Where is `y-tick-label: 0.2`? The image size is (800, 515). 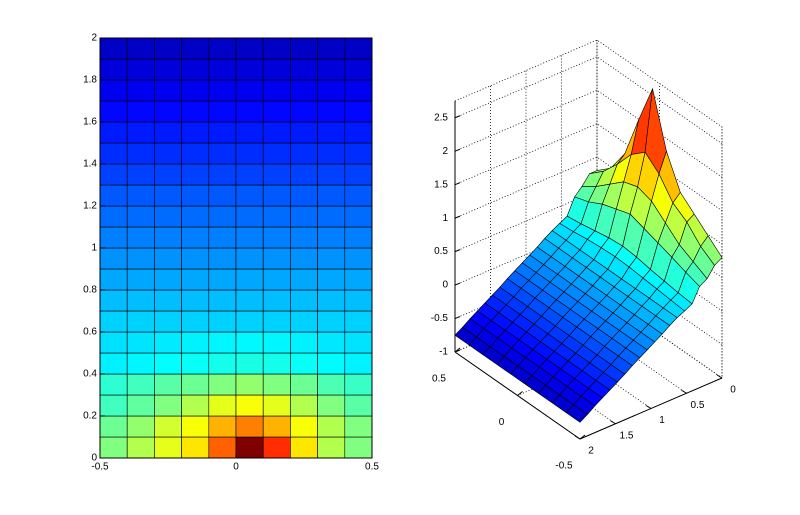 y-tick-label: 0.2 is located at coordinates (90, 416).